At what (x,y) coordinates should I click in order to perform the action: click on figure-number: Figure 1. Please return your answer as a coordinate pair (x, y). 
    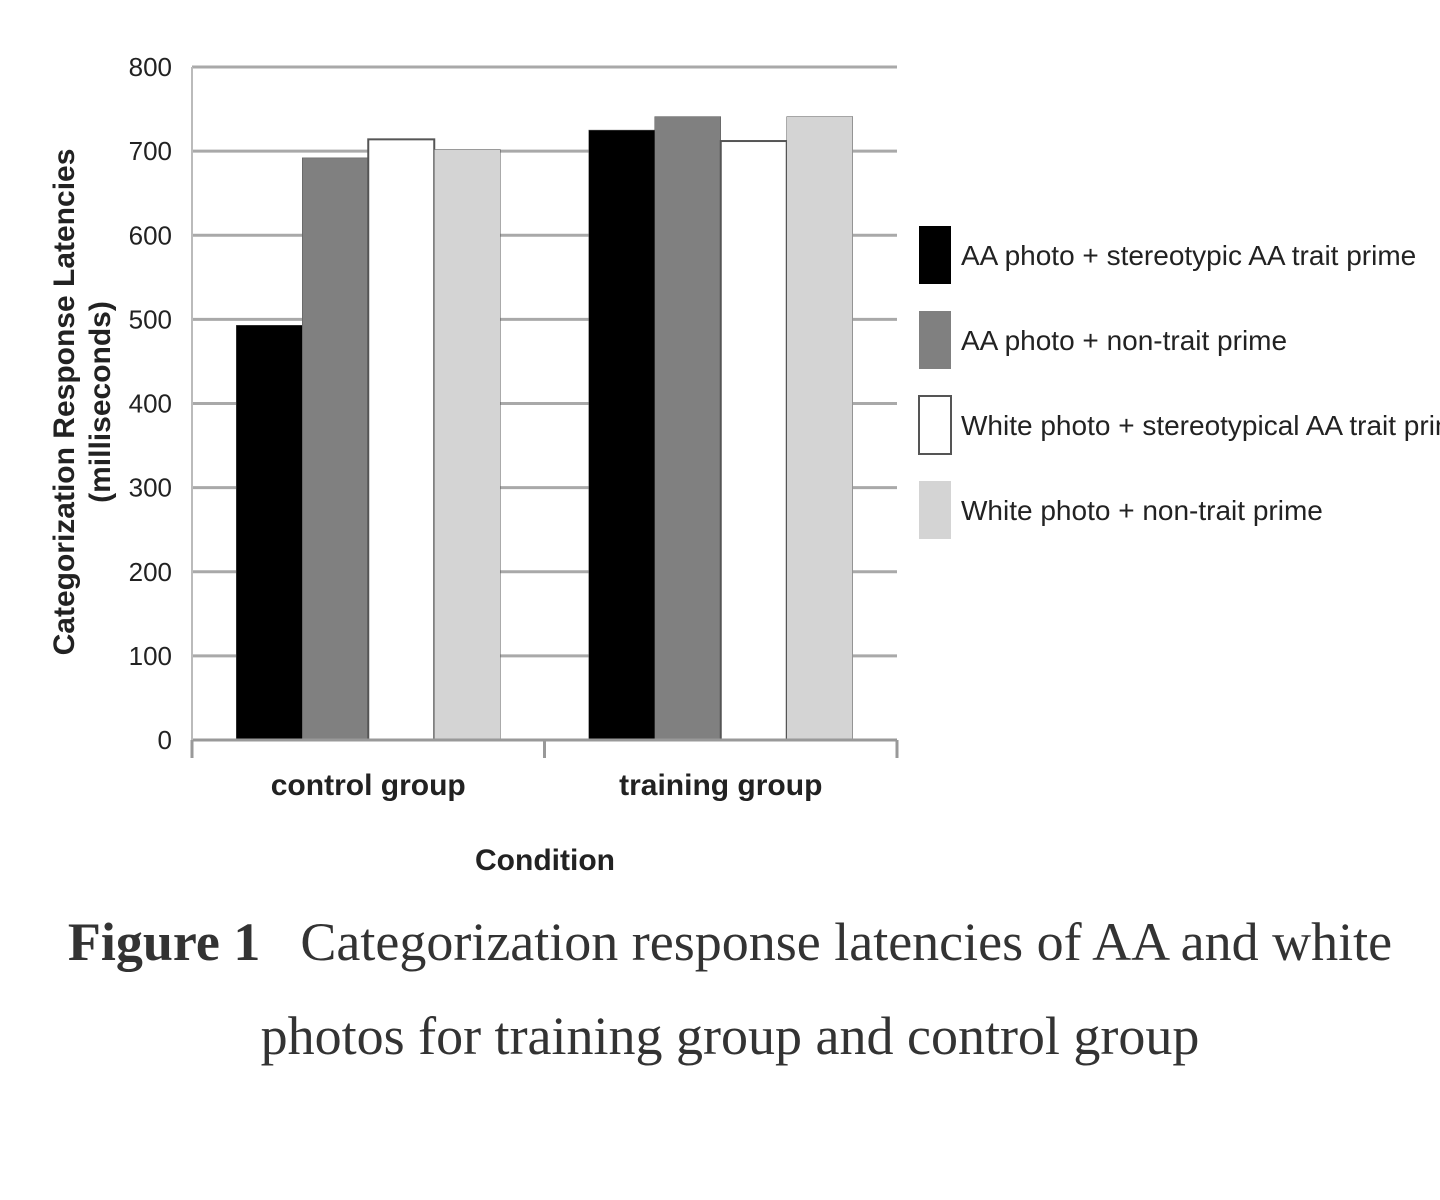
    Looking at the image, I should click on (164, 942).